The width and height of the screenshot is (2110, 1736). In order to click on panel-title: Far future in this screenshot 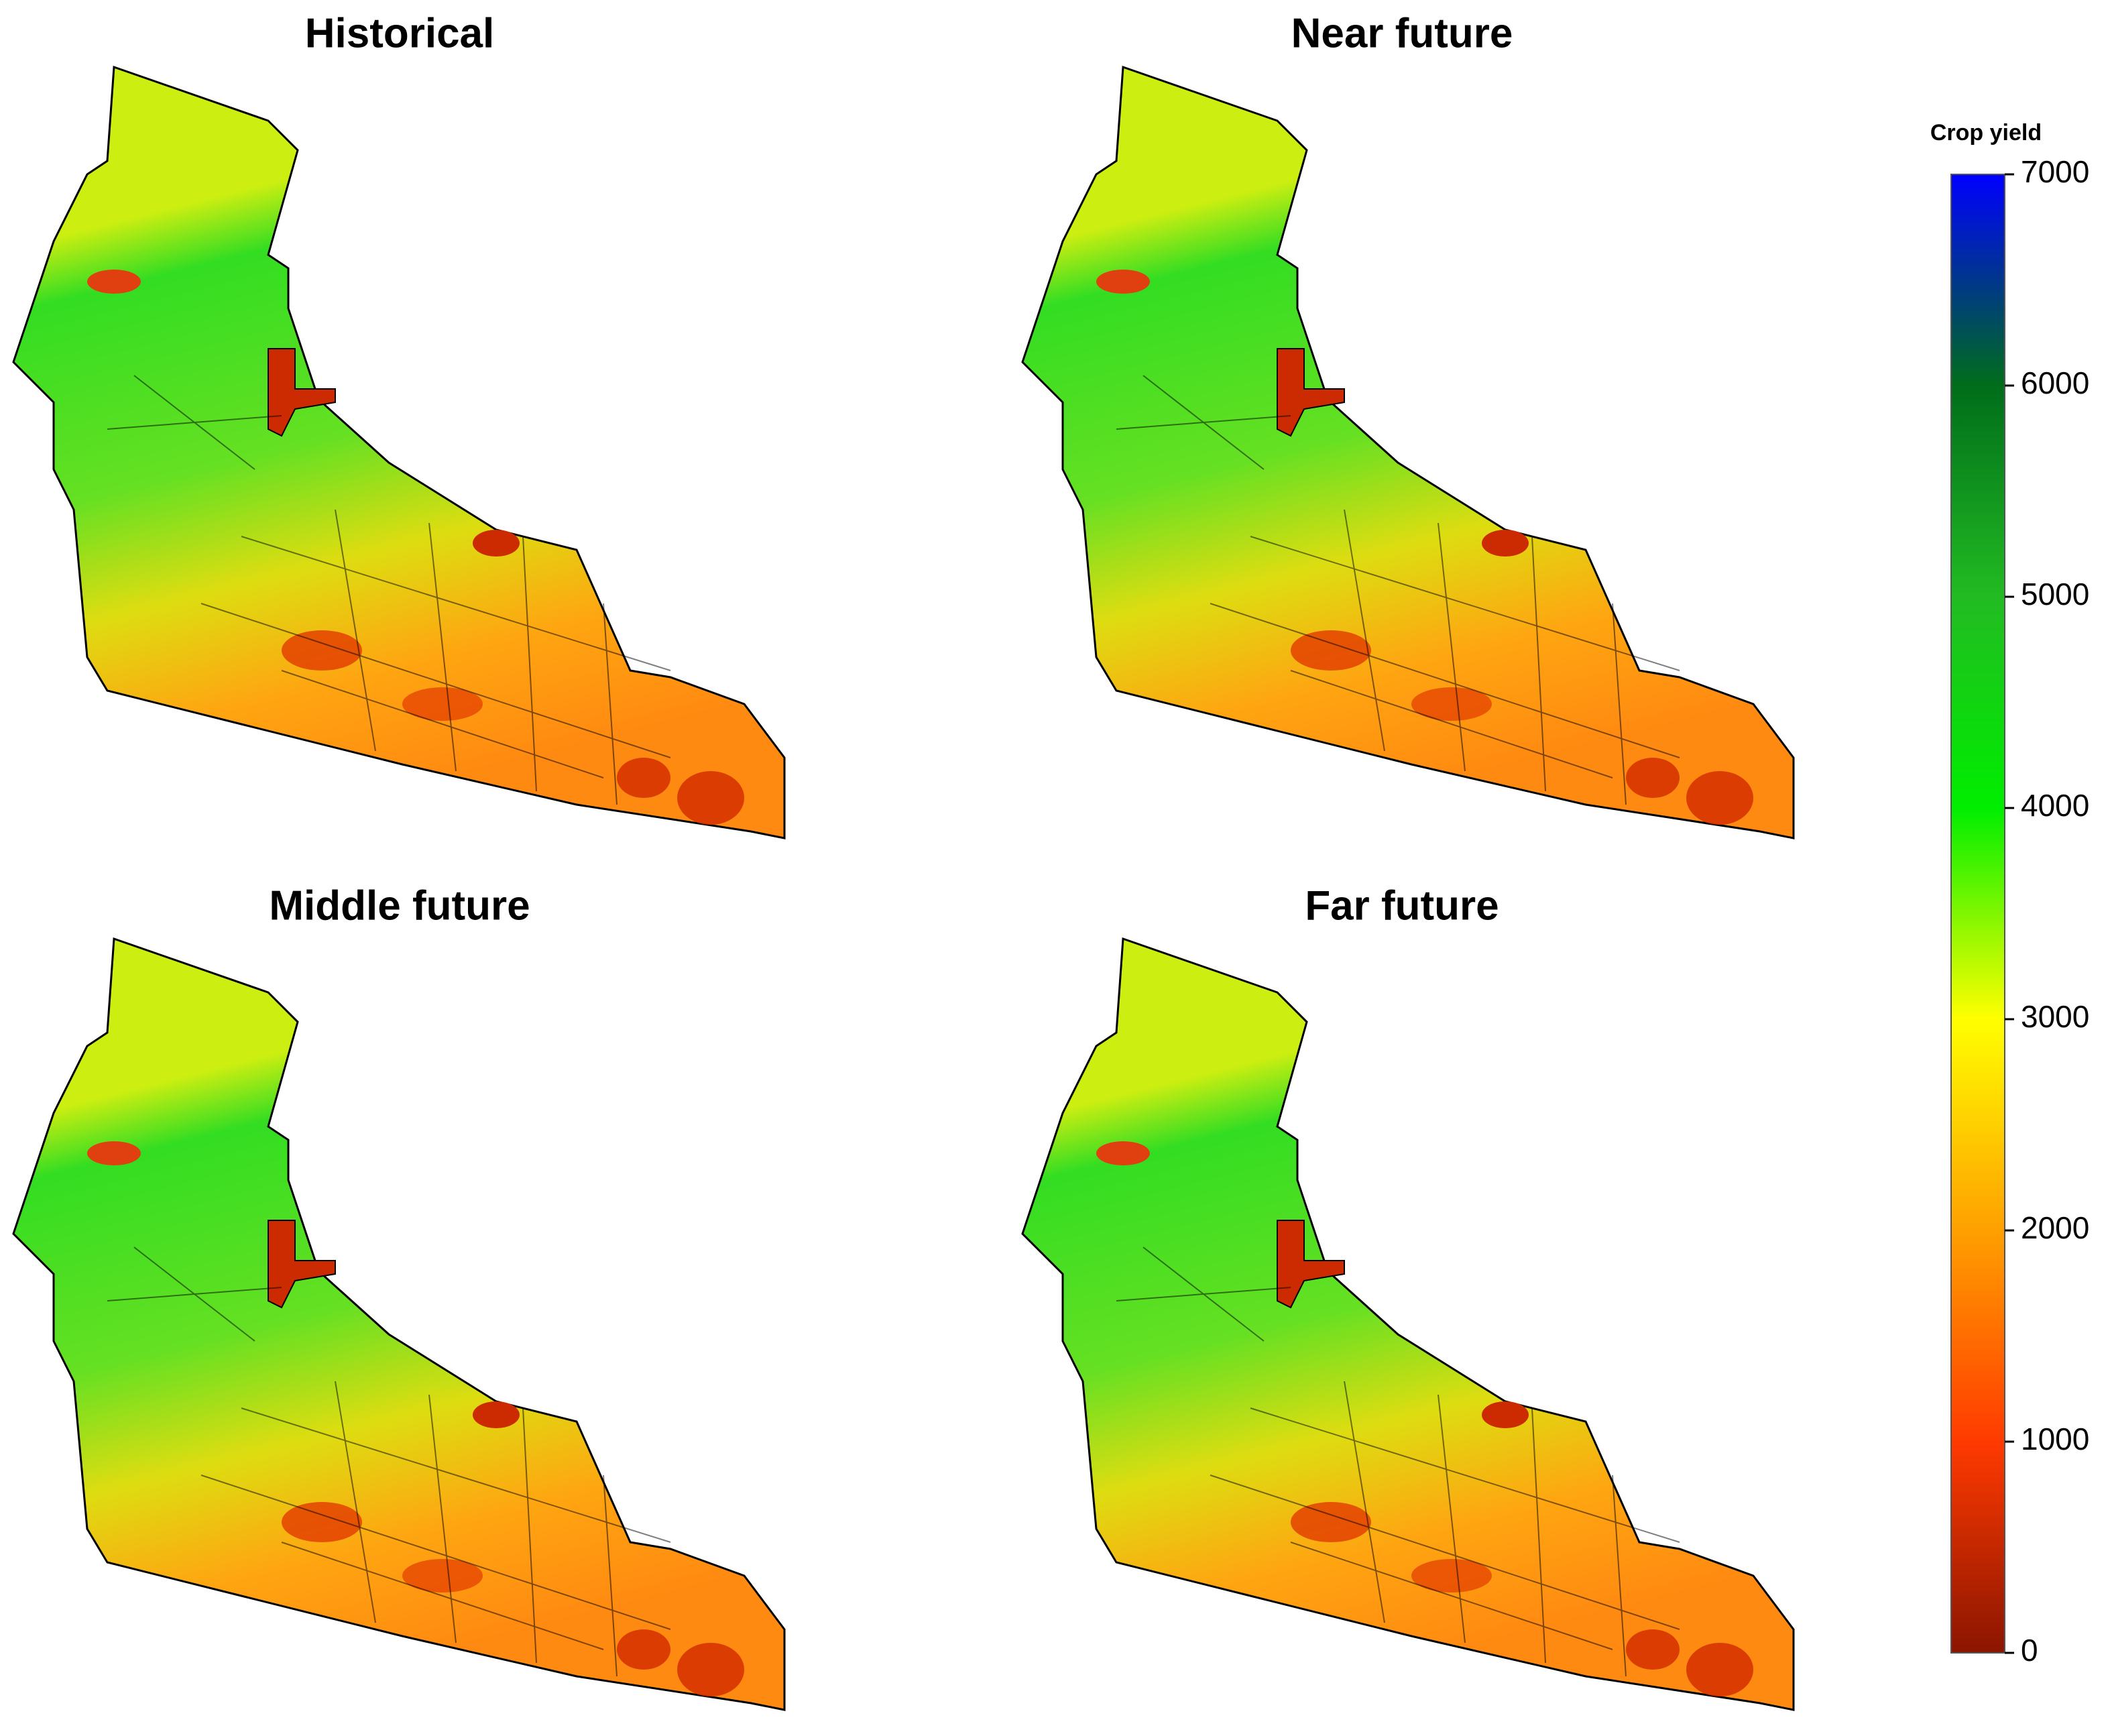, I will do `click(1402, 905)`.